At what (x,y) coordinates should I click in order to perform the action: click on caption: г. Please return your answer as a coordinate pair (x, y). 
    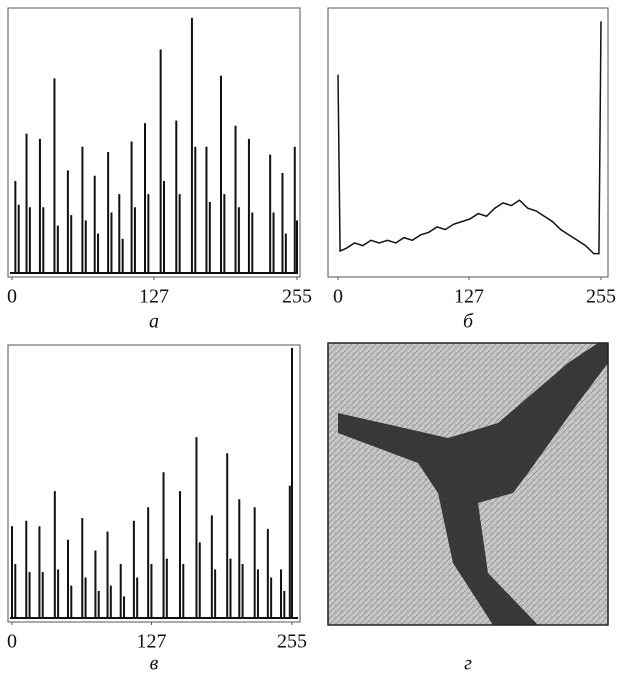
    Looking at the image, I should click on (468, 664).